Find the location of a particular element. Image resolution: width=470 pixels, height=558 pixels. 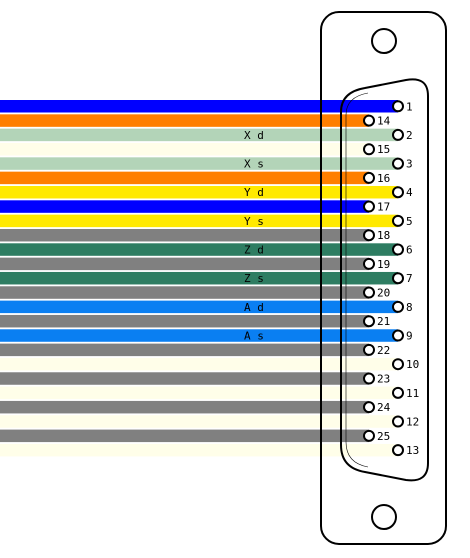

pin-number-25: 25 is located at coordinates (383, 436).